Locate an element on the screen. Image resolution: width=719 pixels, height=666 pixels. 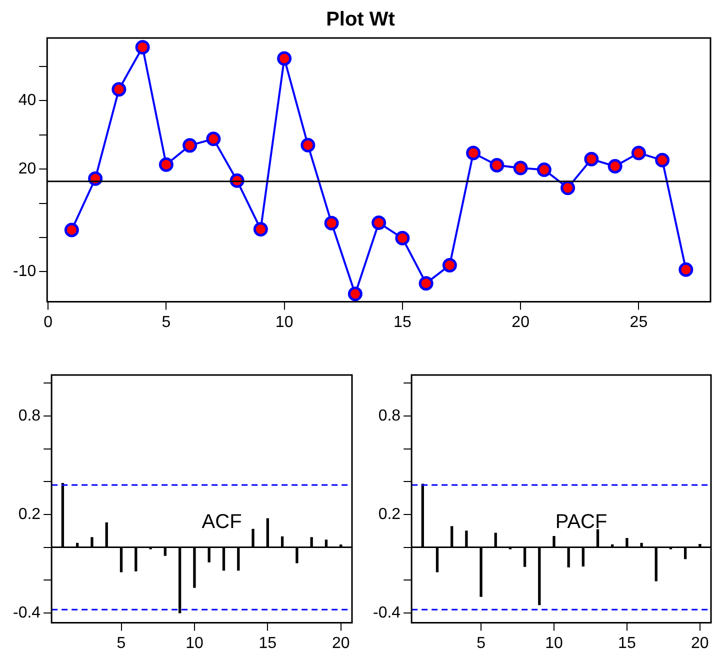
y-tick-label: 40 is located at coordinates (27, 101).